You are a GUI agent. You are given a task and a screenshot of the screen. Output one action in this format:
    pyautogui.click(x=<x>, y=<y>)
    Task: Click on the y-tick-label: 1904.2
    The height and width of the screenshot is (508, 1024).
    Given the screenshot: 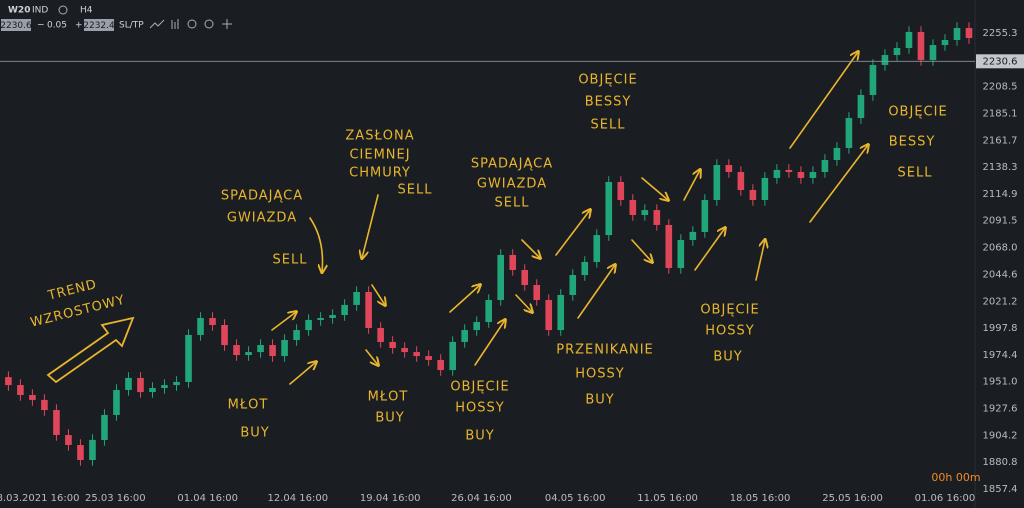 What is the action you would take?
    pyautogui.click(x=1000, y=435)
    